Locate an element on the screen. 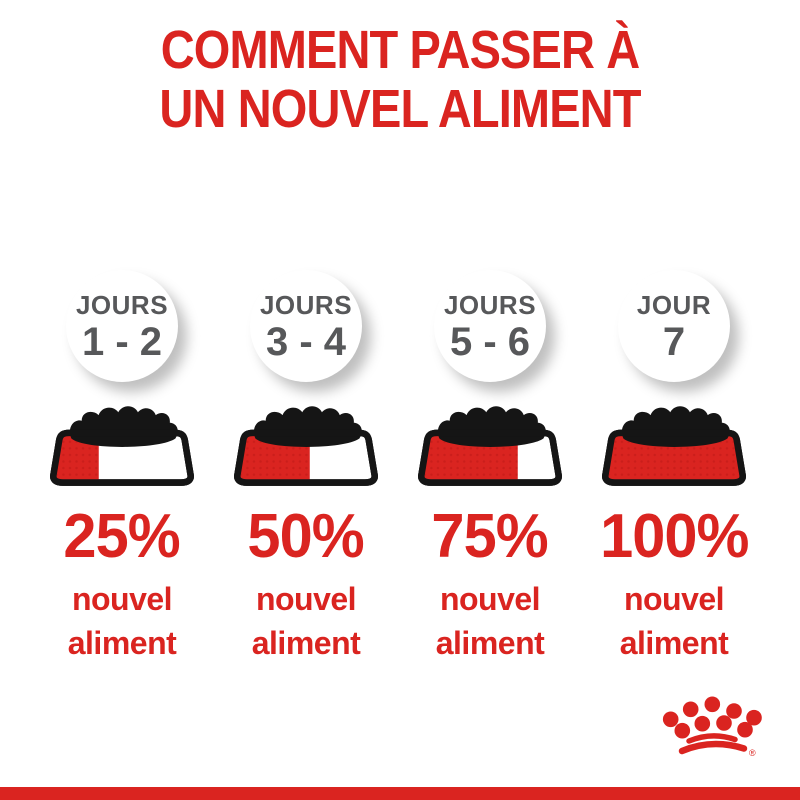 The height and width of the screenshot is (800, 800). step-column-days-5-6: JOURS 5 - 6 is located at coordinates (490, 467).